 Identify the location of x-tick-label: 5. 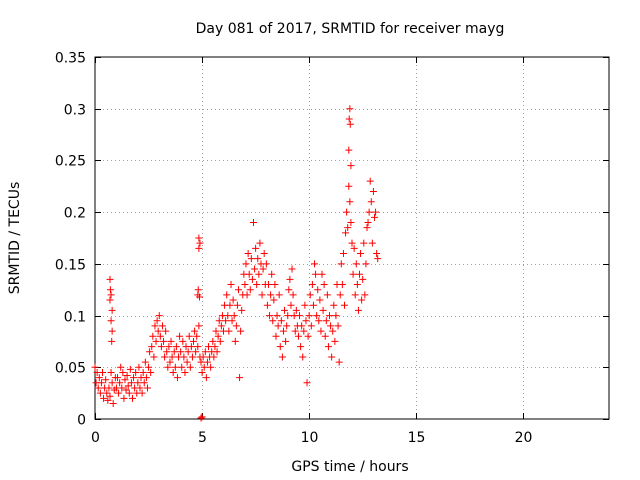
(202, 438).